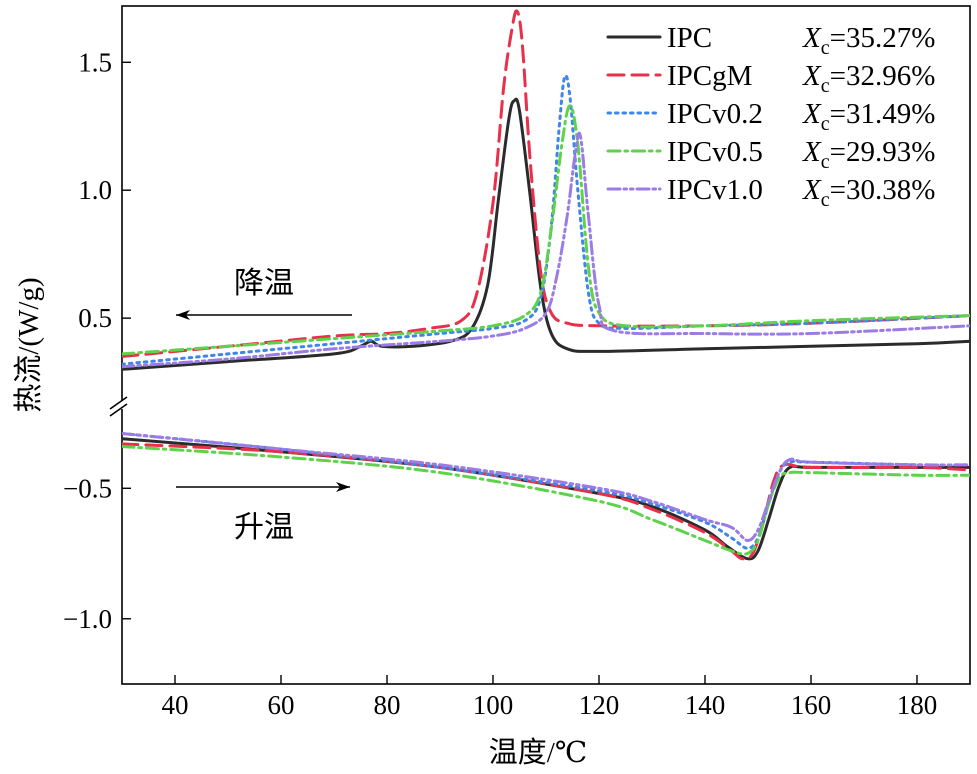 This screenshot has width=977, height=774. I want to click on y-tick-label: 0.5, so click(95, 318).